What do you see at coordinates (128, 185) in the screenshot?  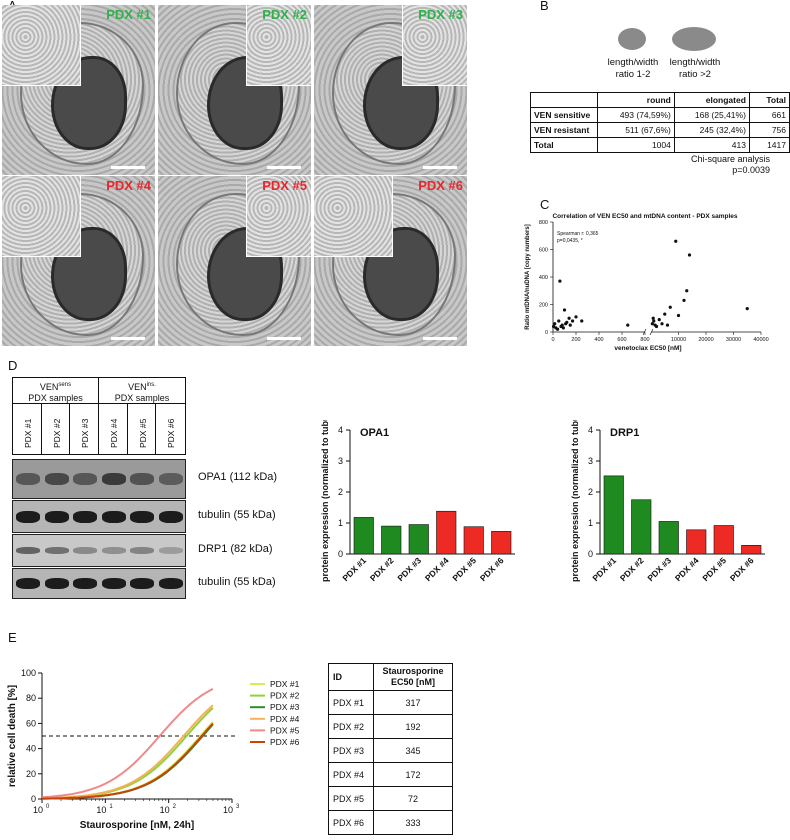 I see `em-tile-label: PDX #4` at bounding box center [128, 185].